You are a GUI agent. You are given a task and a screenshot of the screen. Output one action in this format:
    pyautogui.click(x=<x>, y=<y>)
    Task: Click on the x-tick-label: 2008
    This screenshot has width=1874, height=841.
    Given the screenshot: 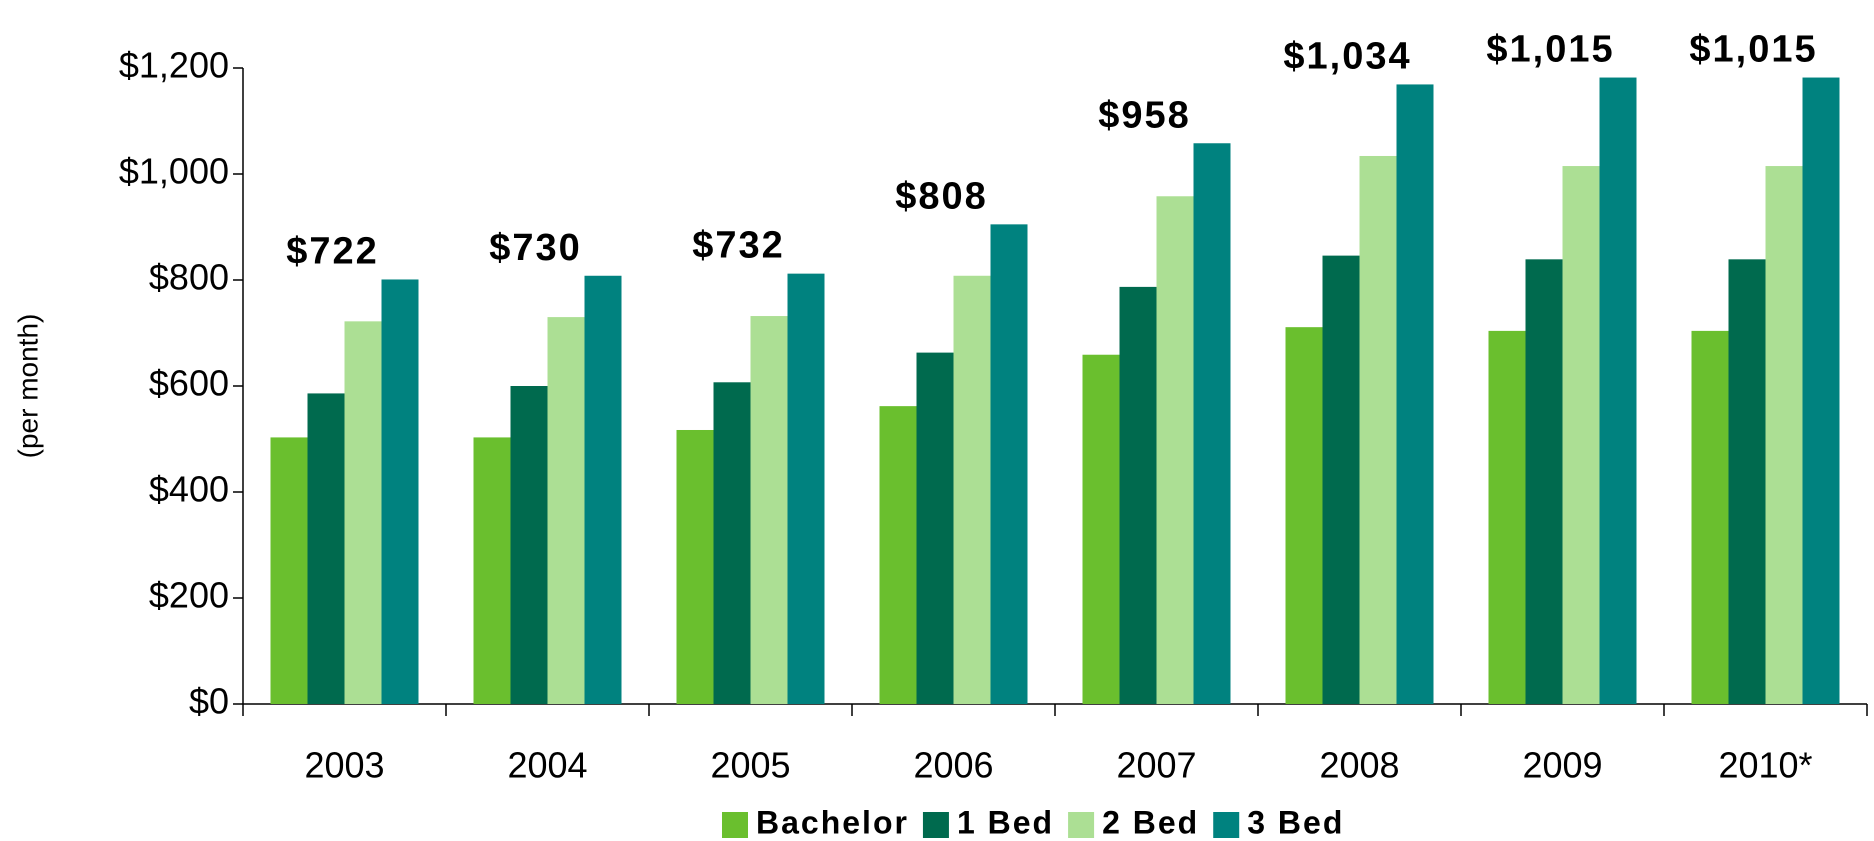 What is the action you would take?
    pyautogui.click(x=1359, y=765)
    